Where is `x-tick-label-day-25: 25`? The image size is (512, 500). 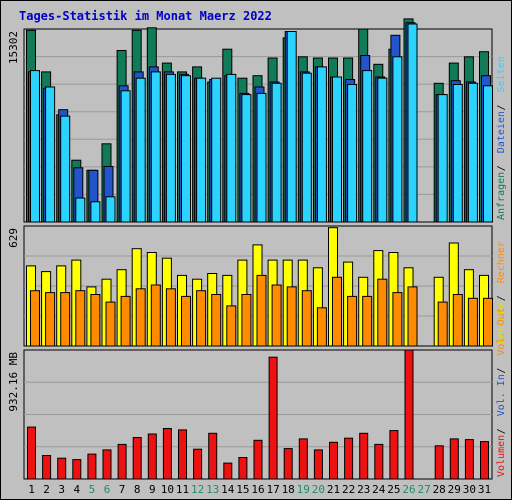
x-tick-label-day-25: 25 is located at coordinates (393, 489).